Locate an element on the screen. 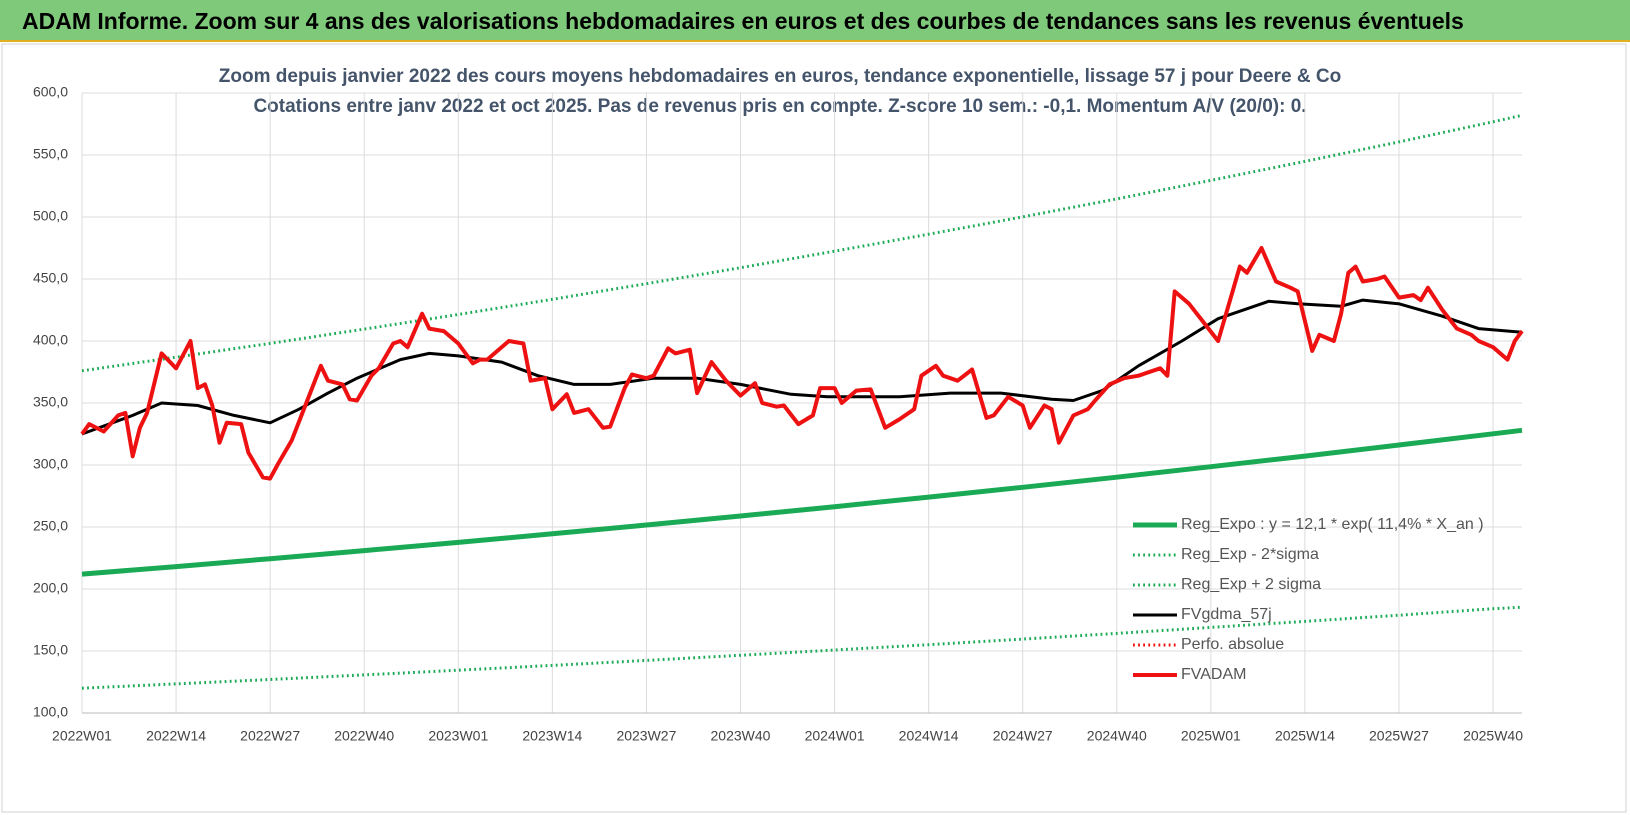 The height and width of the screenshot is (815, 1630). x-tick-label: 2024W27 is located at coordinates (1023, 736).